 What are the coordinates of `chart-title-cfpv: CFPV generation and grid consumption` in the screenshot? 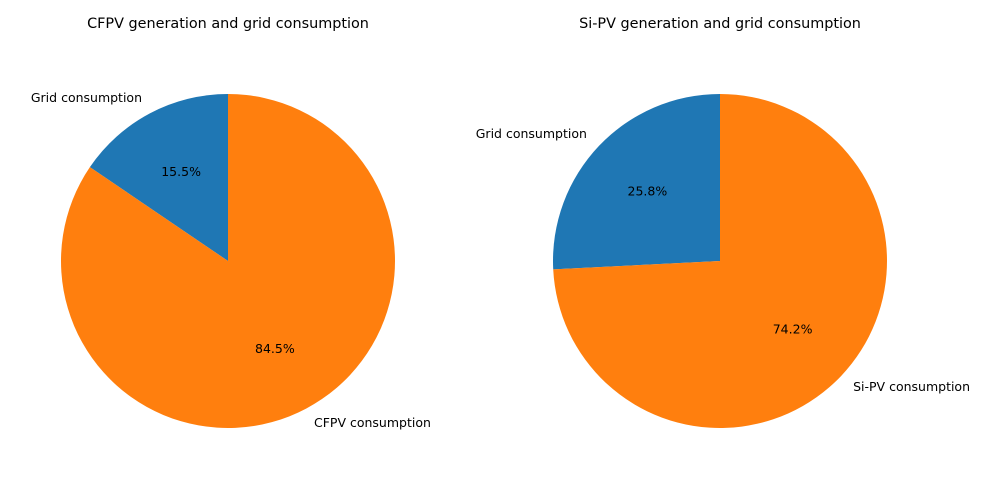 It's located at (228, 24).